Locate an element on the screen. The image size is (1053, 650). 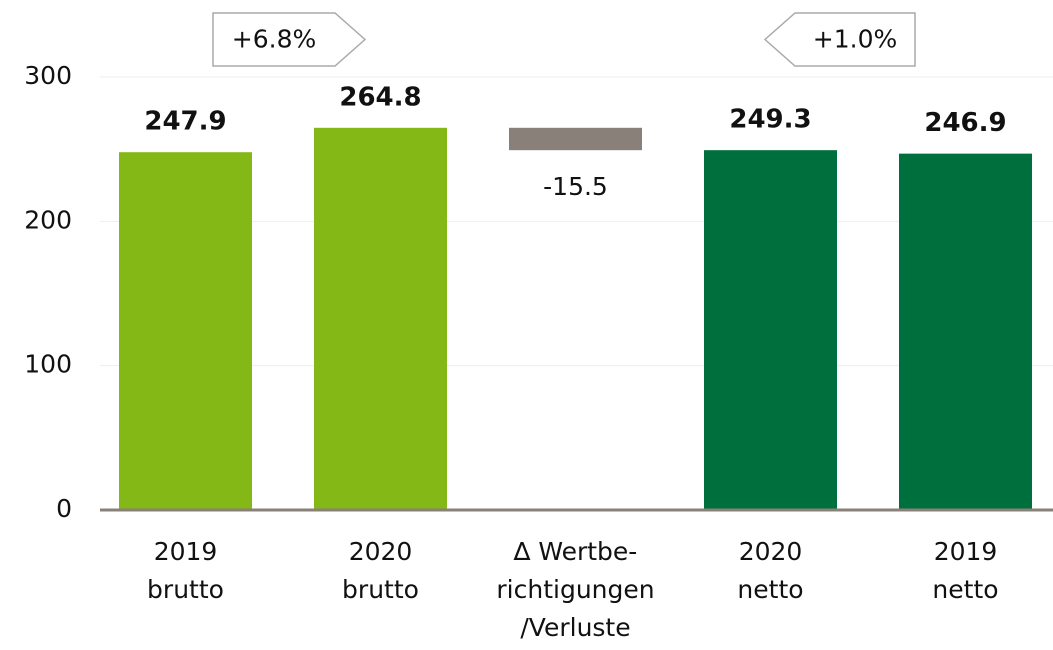
y-tick-label: 0 is located at coordinates (64, 508).